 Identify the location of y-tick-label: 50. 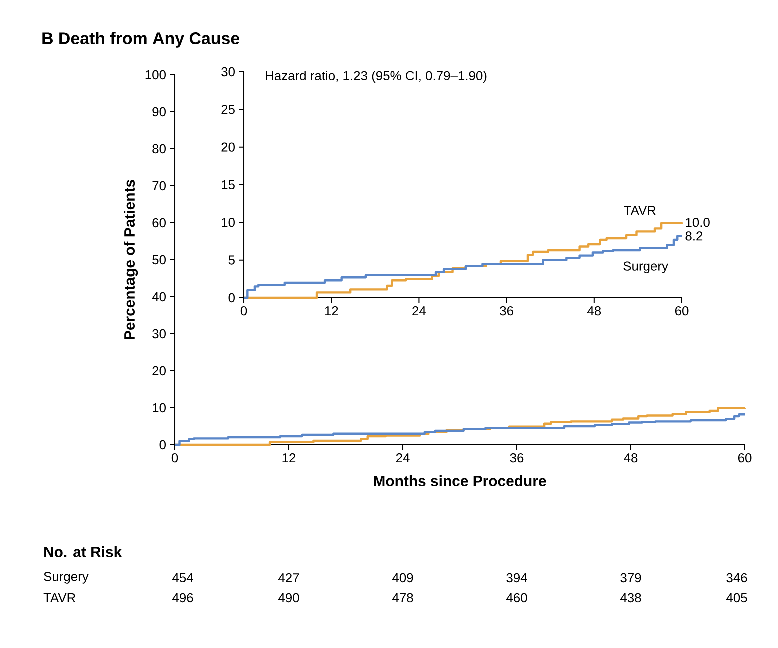
(159, 260).